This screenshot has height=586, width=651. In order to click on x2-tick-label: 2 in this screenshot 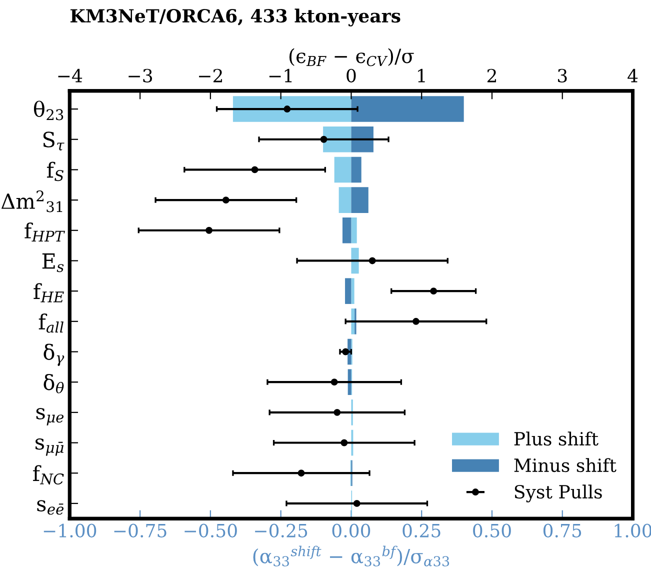, I will do `click(491, 75)`.